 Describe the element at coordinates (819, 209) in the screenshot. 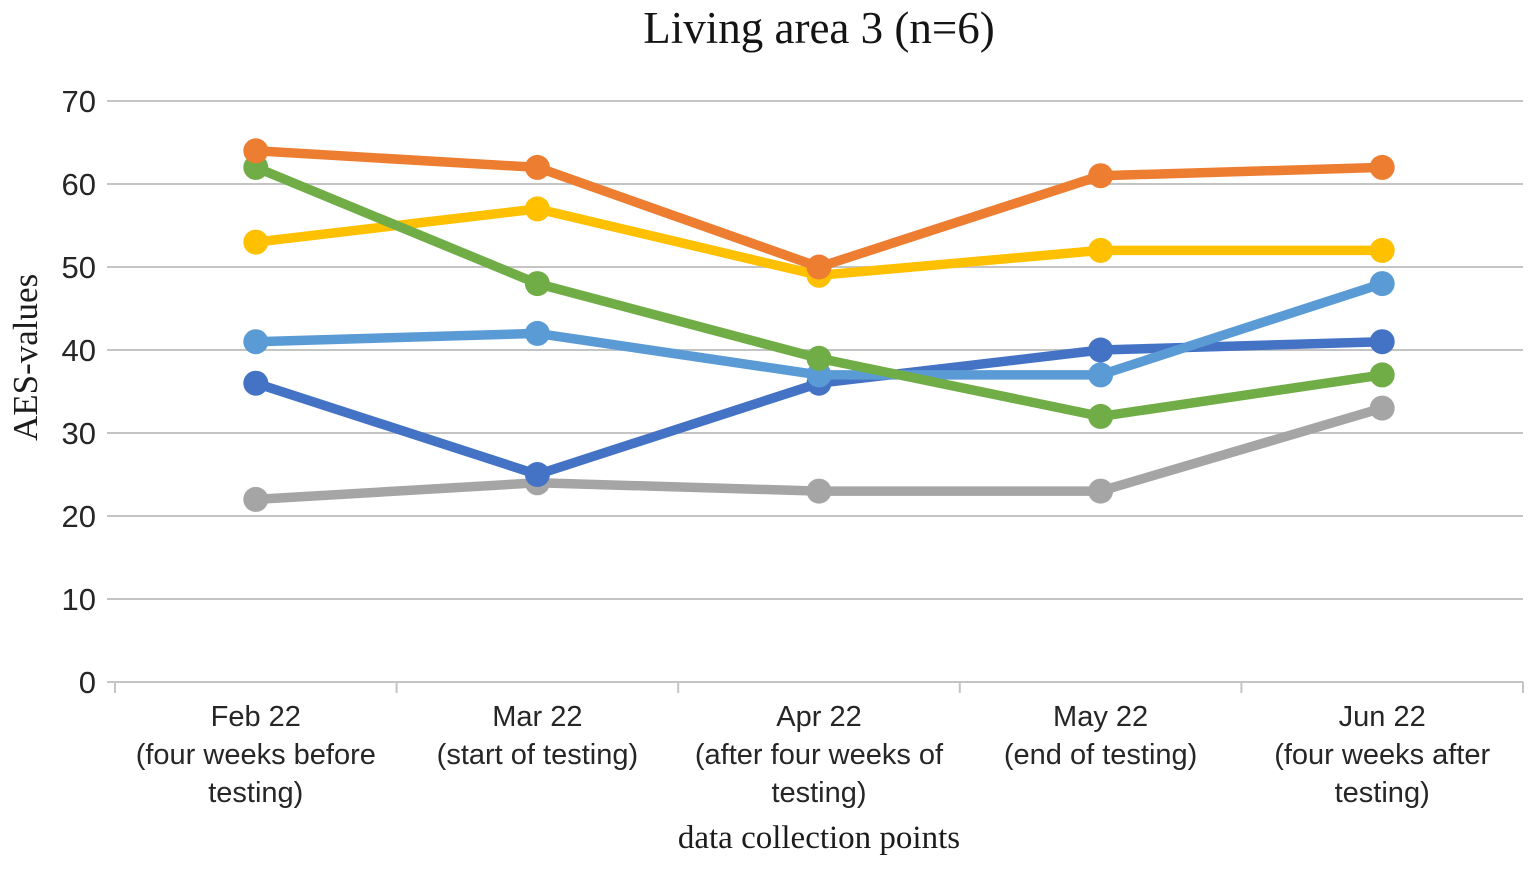

I see `series-orange` at that location.